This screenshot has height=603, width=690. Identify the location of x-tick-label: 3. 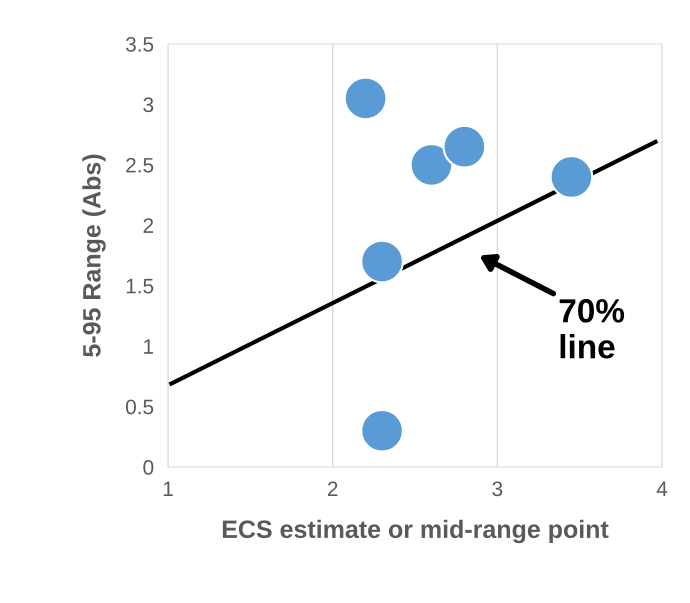
(497, 488).